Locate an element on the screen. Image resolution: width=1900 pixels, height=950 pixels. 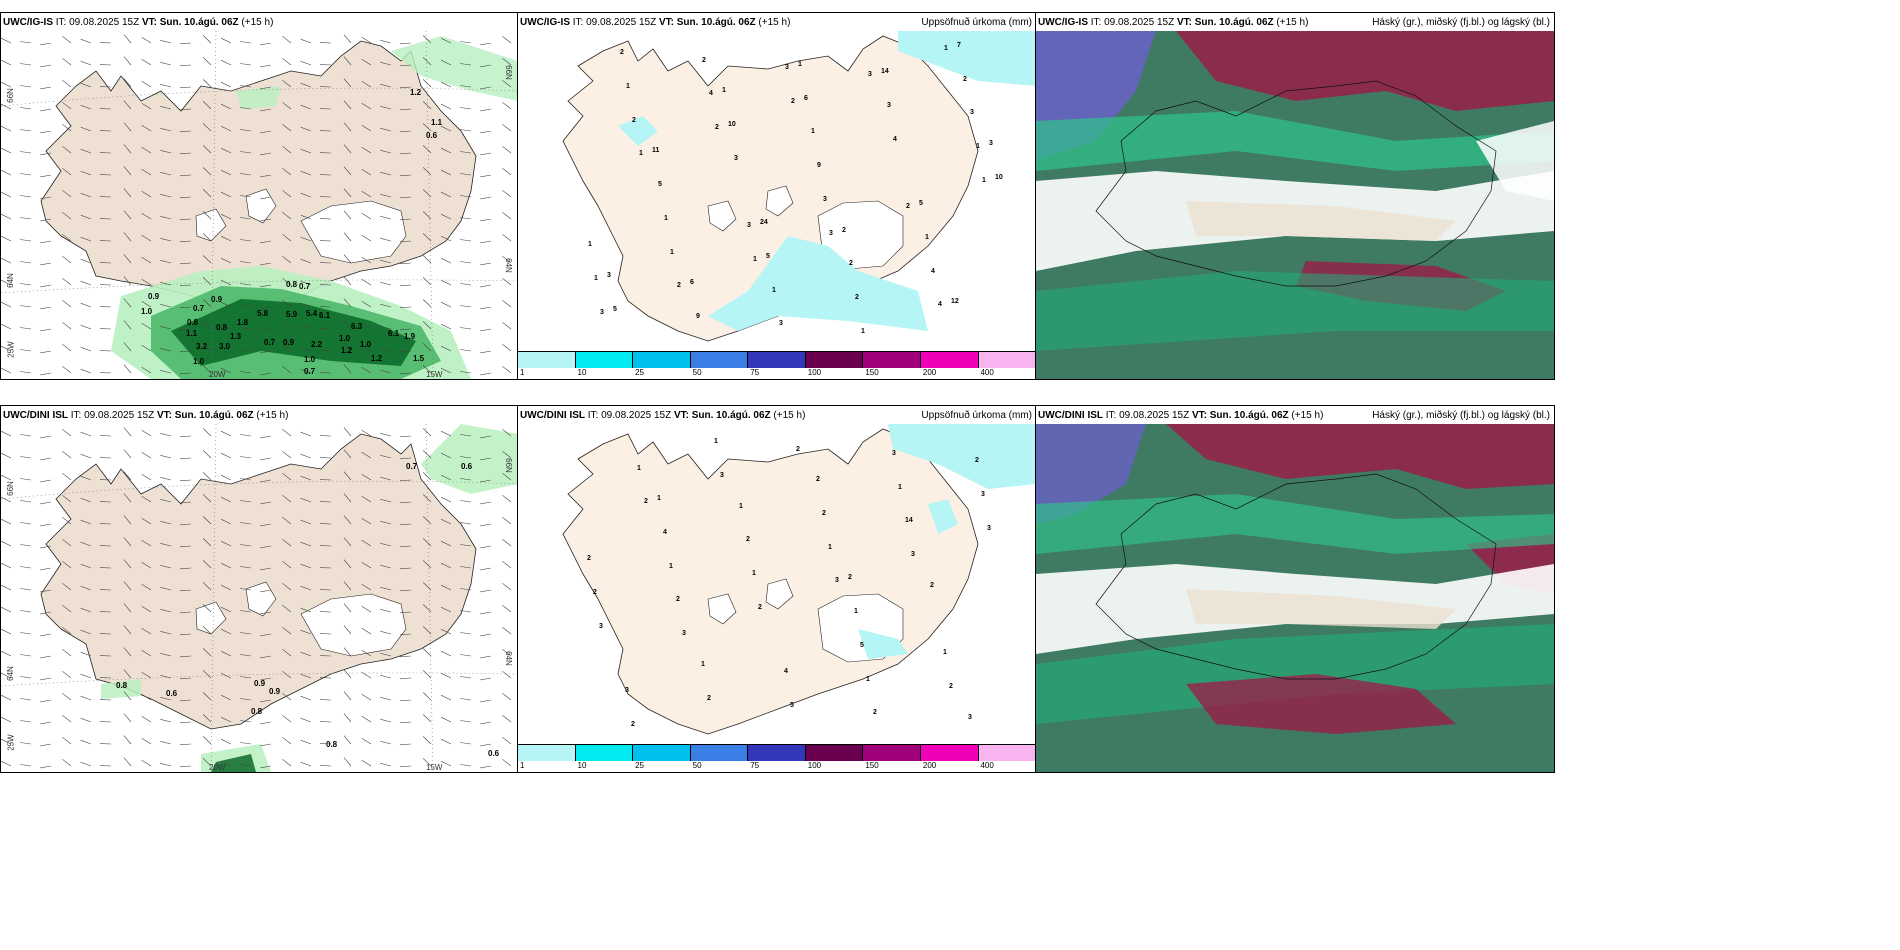
colorbar-tick: 75 is located at coordinates (755, 372).